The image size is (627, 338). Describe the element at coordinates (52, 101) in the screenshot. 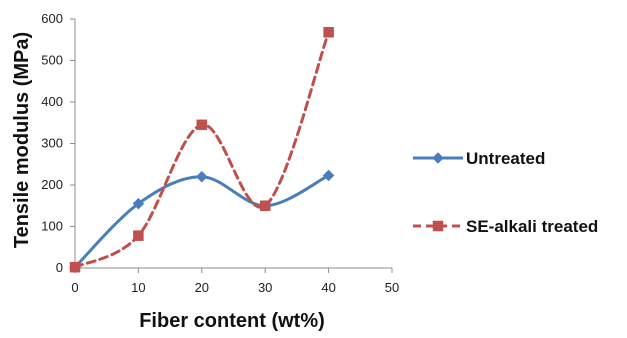

I see `y-tick-label: 400` at that location.